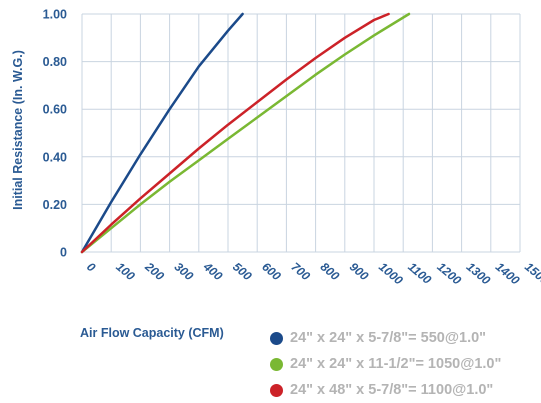 This screenshot has height=403, width=541. Describe the element at coordinates (479, 274) in the screenshot. I see `x-tick-label: 1300` at that location.